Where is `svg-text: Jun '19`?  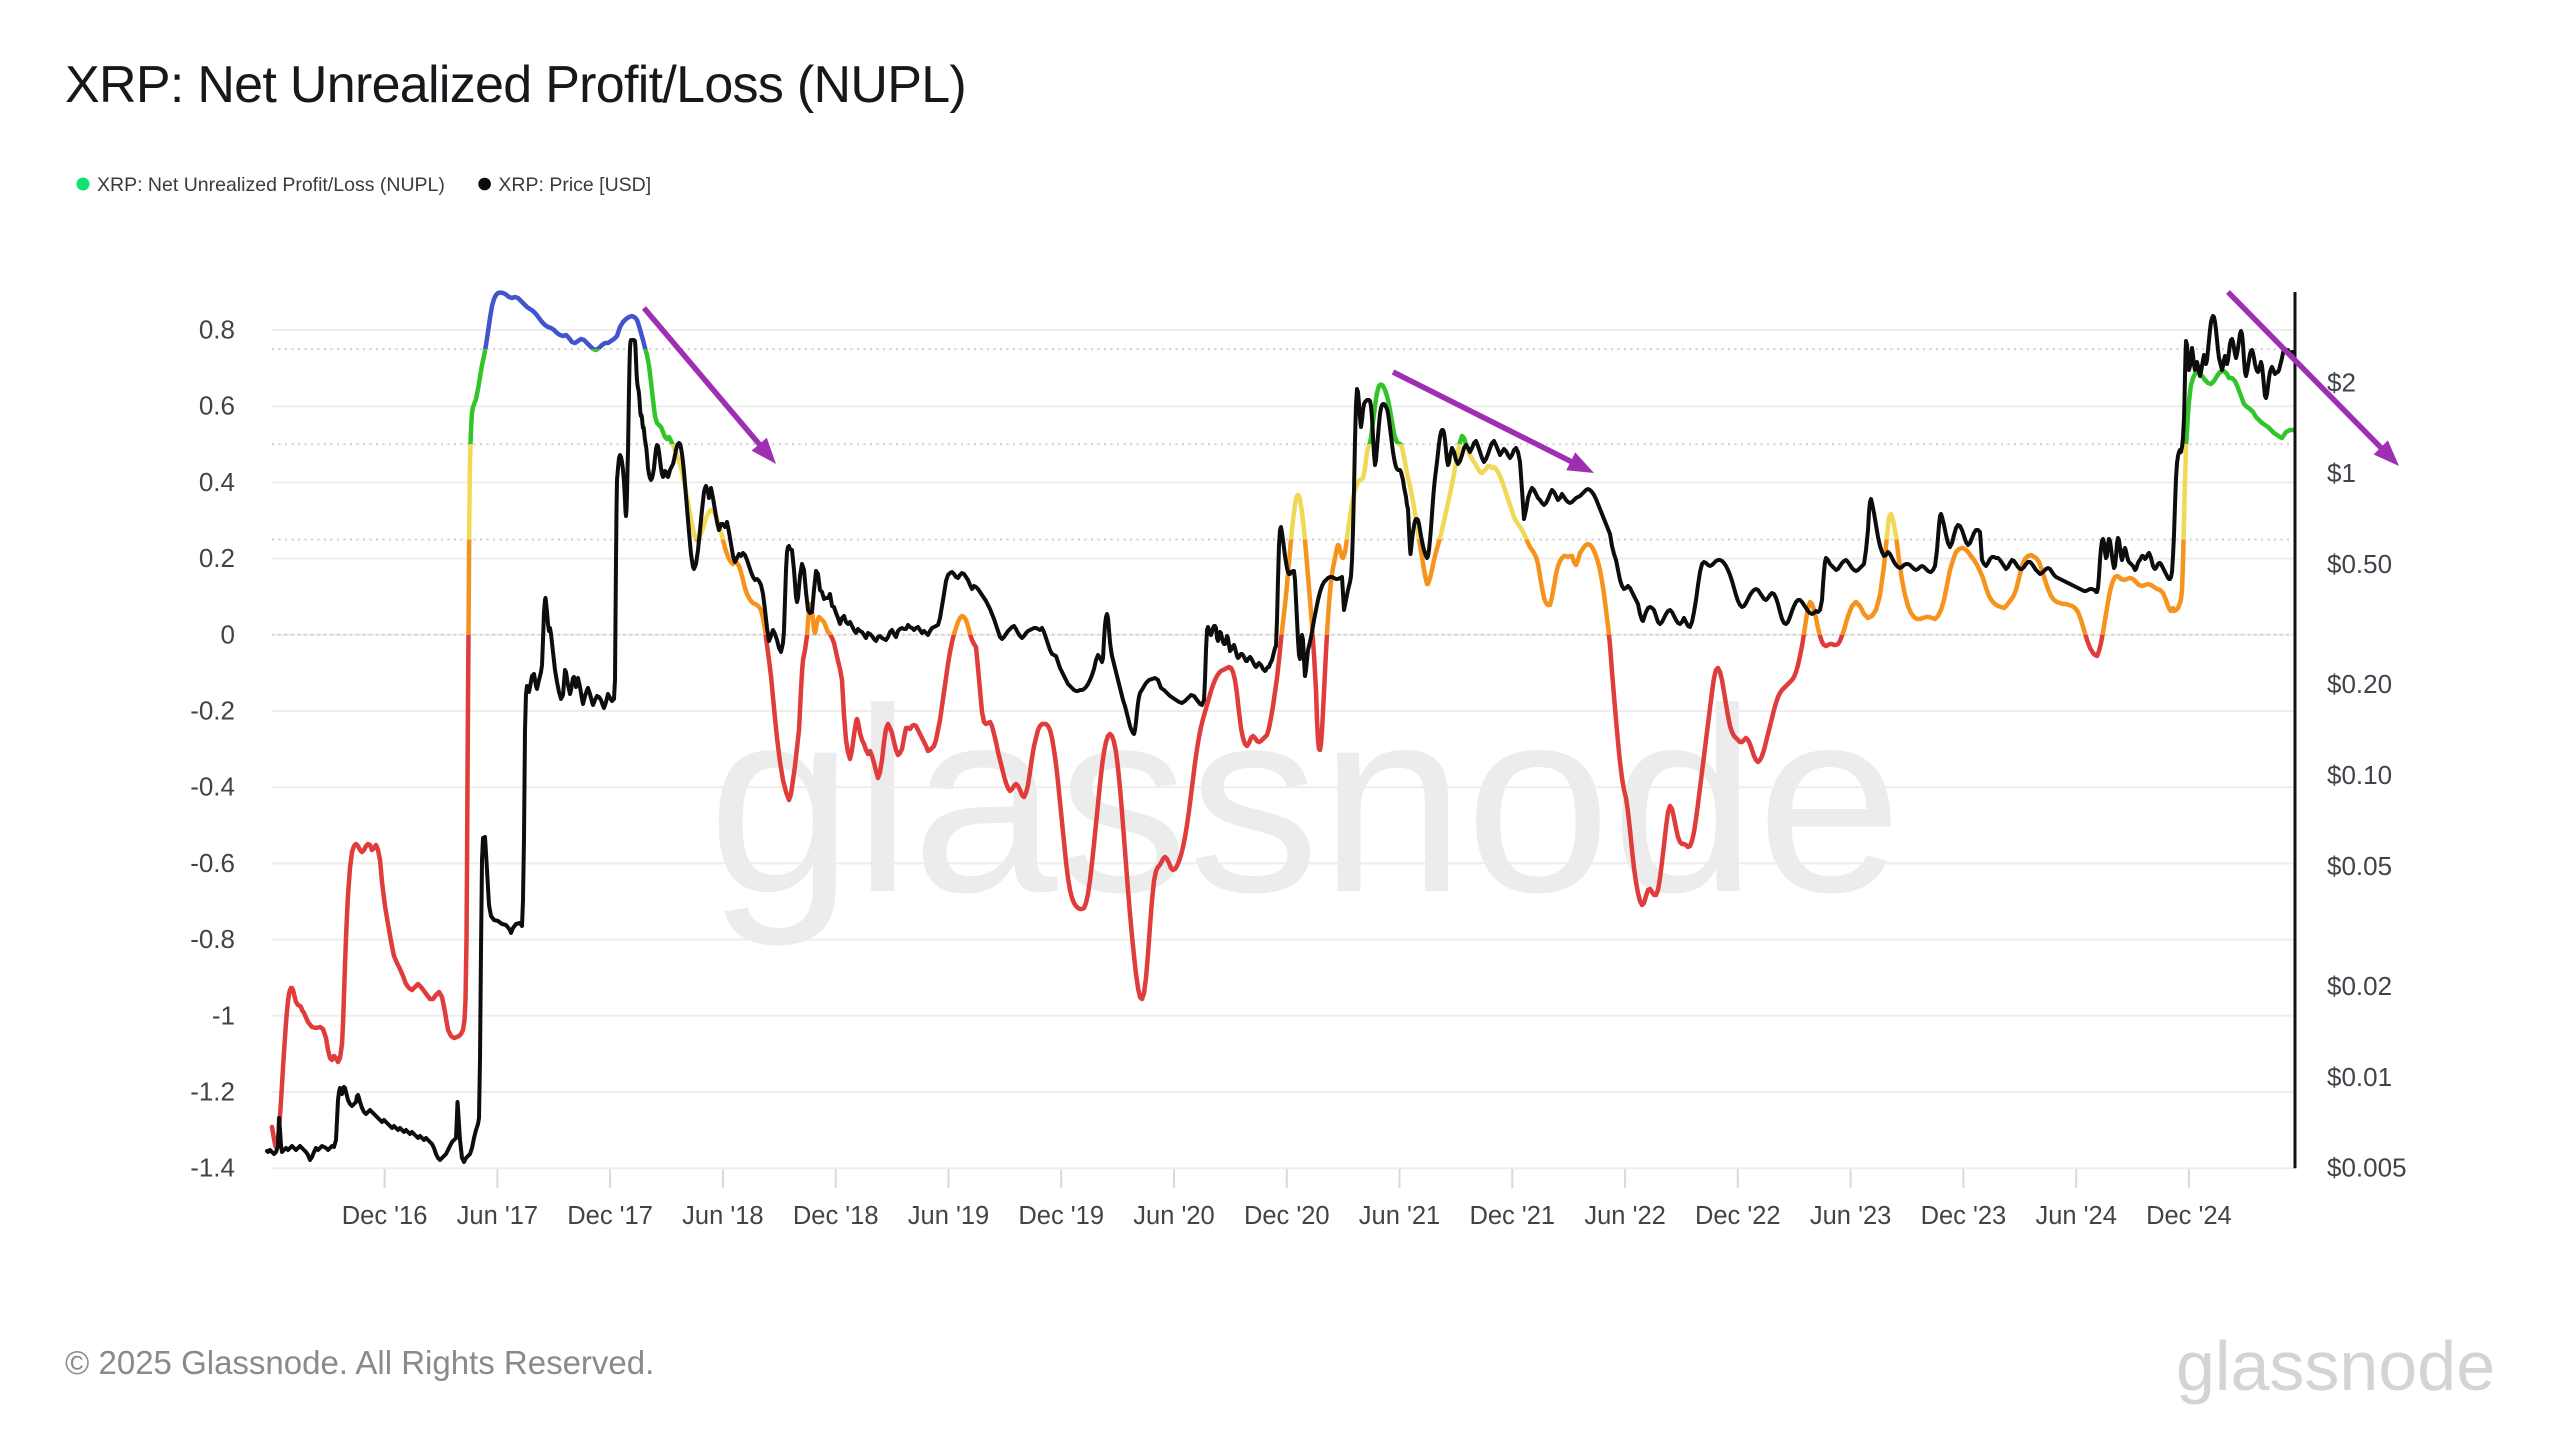 svg-text: Jun '19 is located at coordinates (948, 1216).